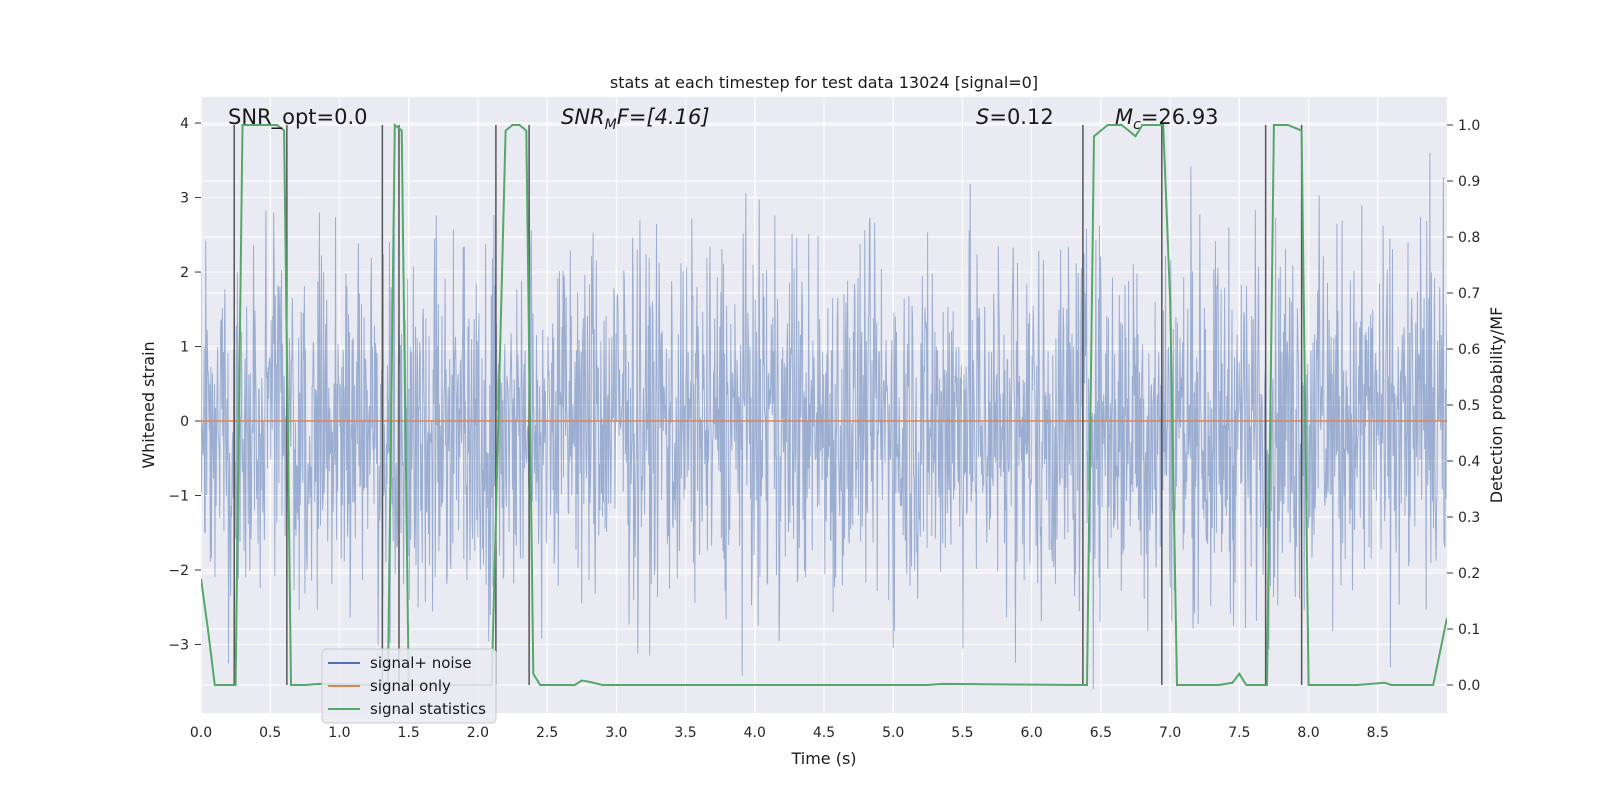  I want to click on annotation-snr-mf-rest: F=[4.16], so click(663, 117).